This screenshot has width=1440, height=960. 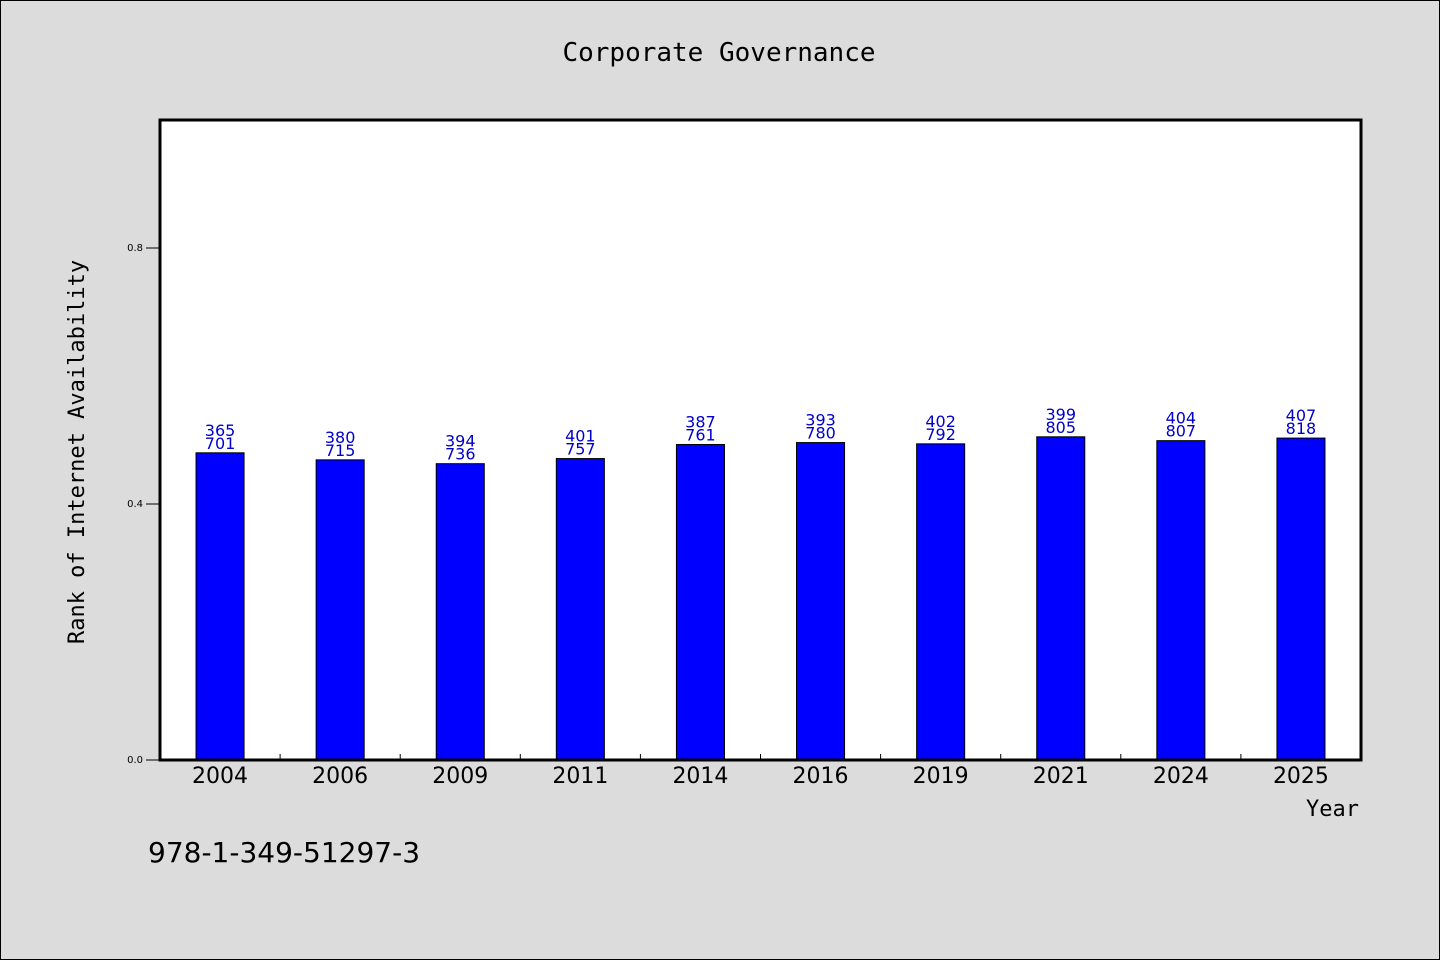 What do you see at coordinates (284, 852) in the screenshot?
I see `isbn-footnote: 978-1-349-51297-3` at bounding box center [284, 852].